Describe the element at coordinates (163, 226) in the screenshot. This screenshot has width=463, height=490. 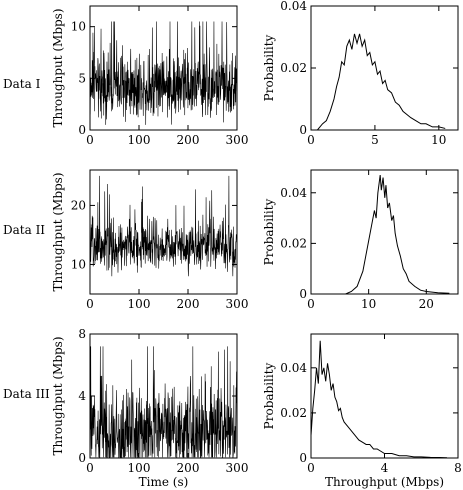
I see `series-line-ts2` at that location.